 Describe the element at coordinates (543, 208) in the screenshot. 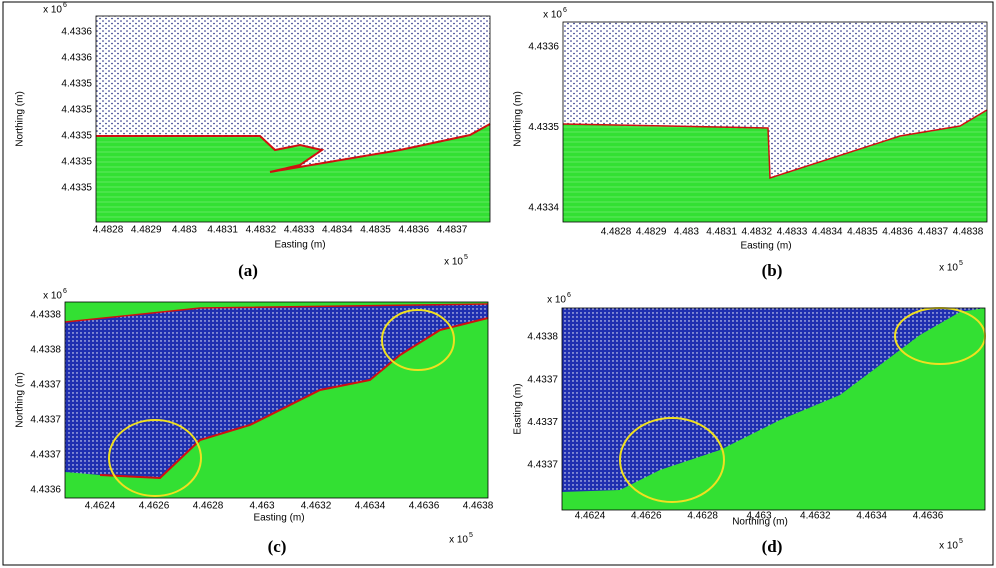

I see `y-tick-label: 4.4334` at that location.